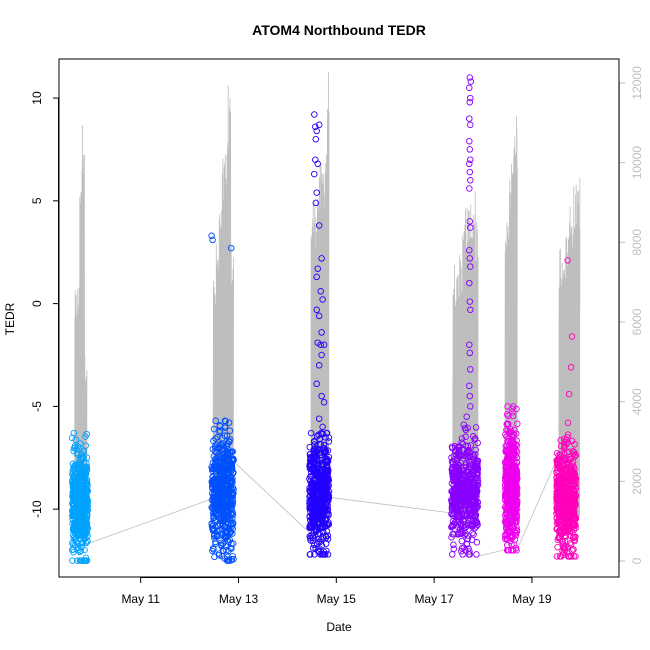 The image size is (650, 650). I want to click on y2-tick-label: 0, so click(637, 560).